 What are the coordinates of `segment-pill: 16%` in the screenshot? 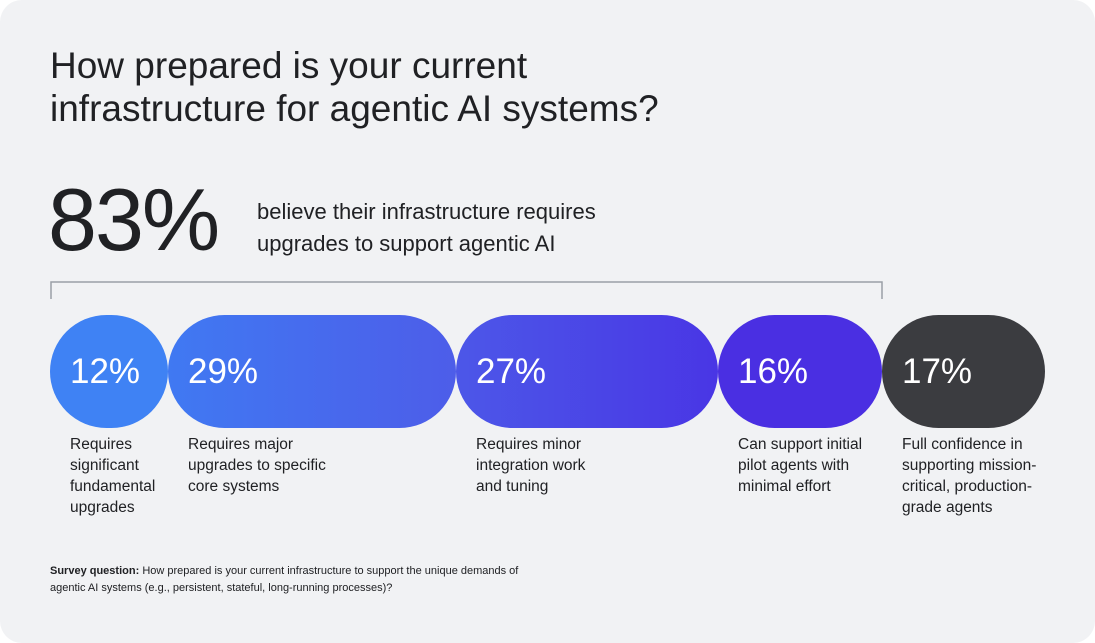 It's located at (800, 371).